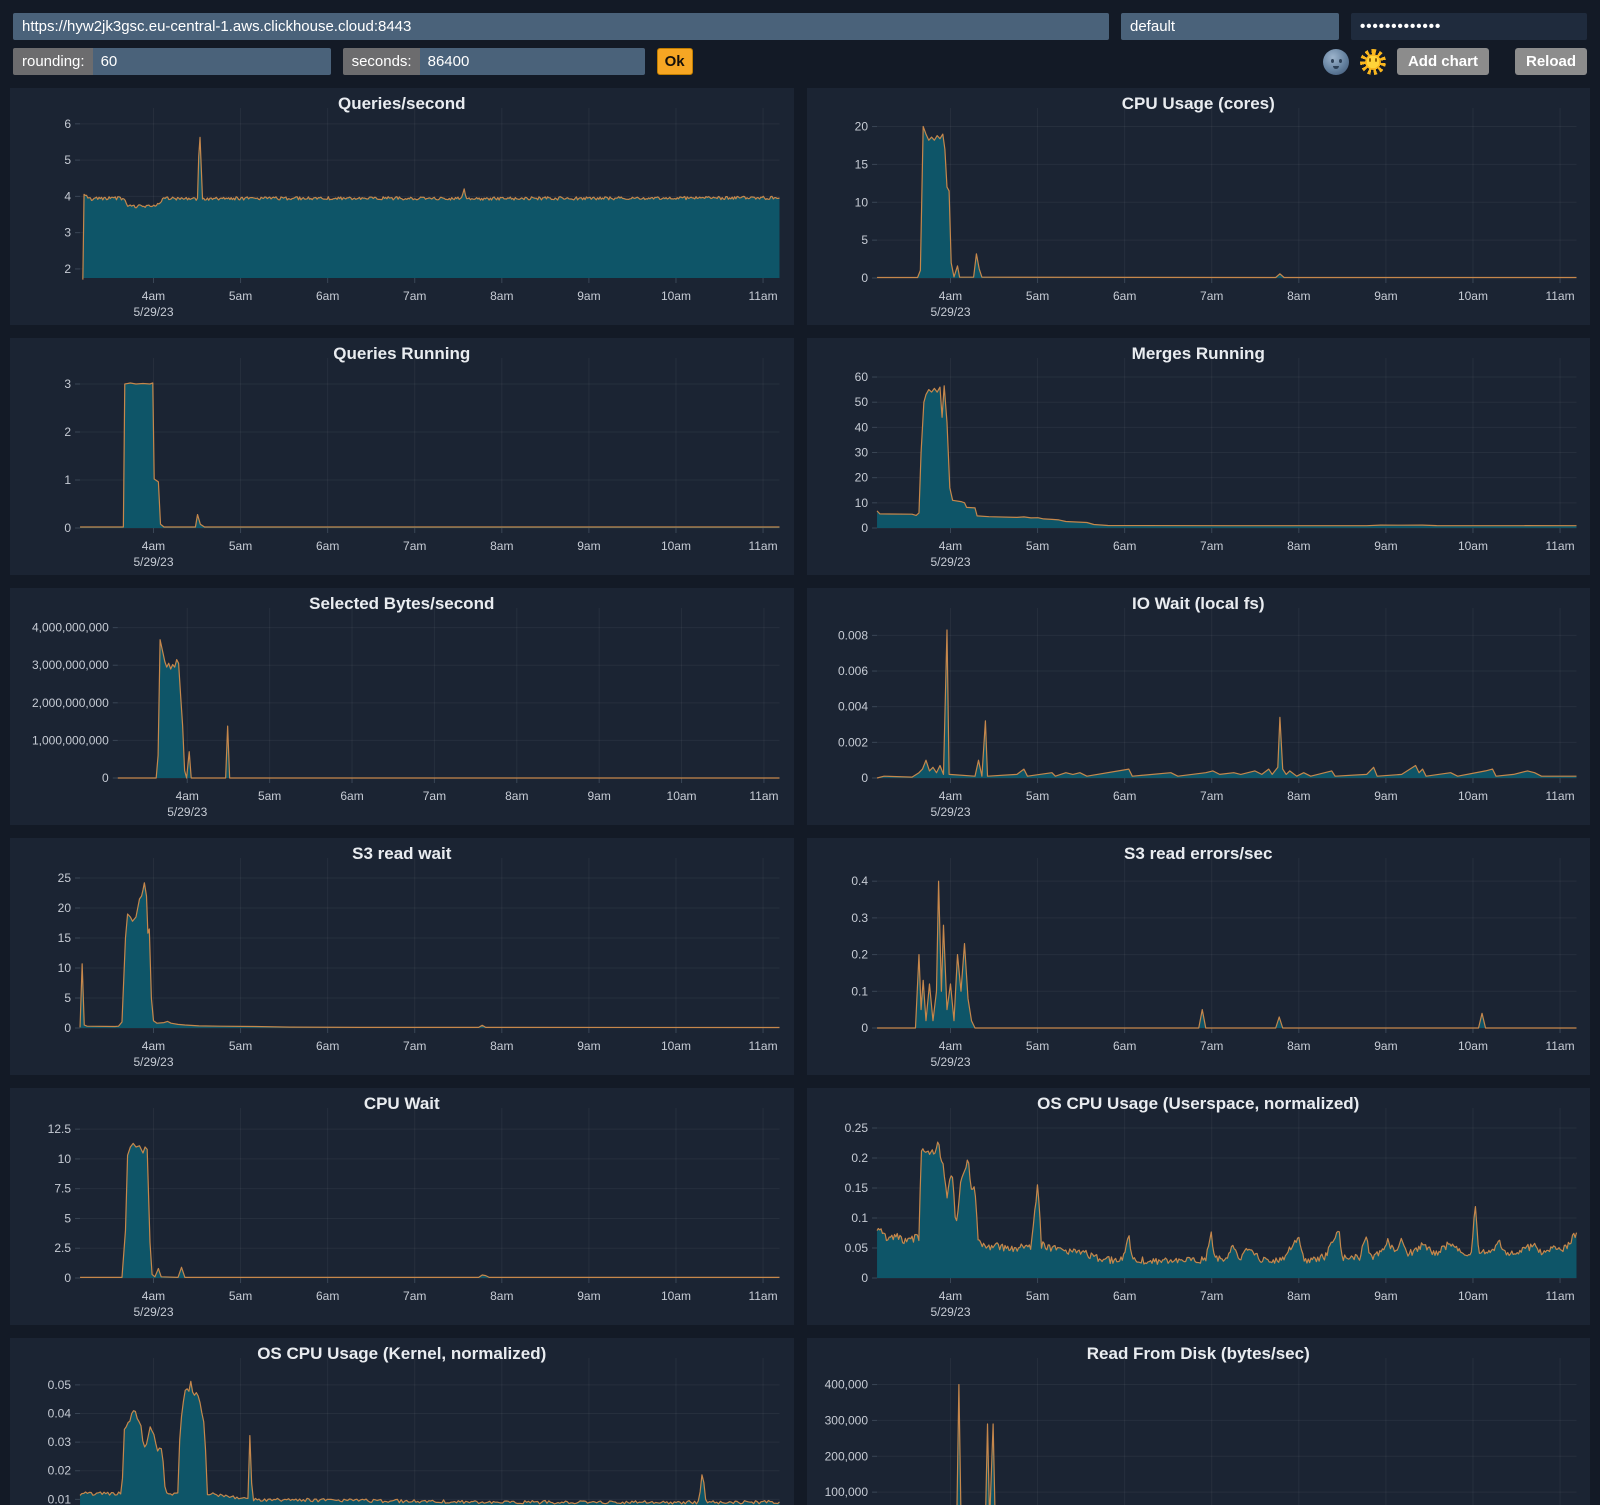 Image resolution: width=1600 pixels, height=1505 pixels. What do you see at coordinates (60, 1385) in the screenshot?
I see `svg-text: 0.05` at bounding box center [60, 1385].